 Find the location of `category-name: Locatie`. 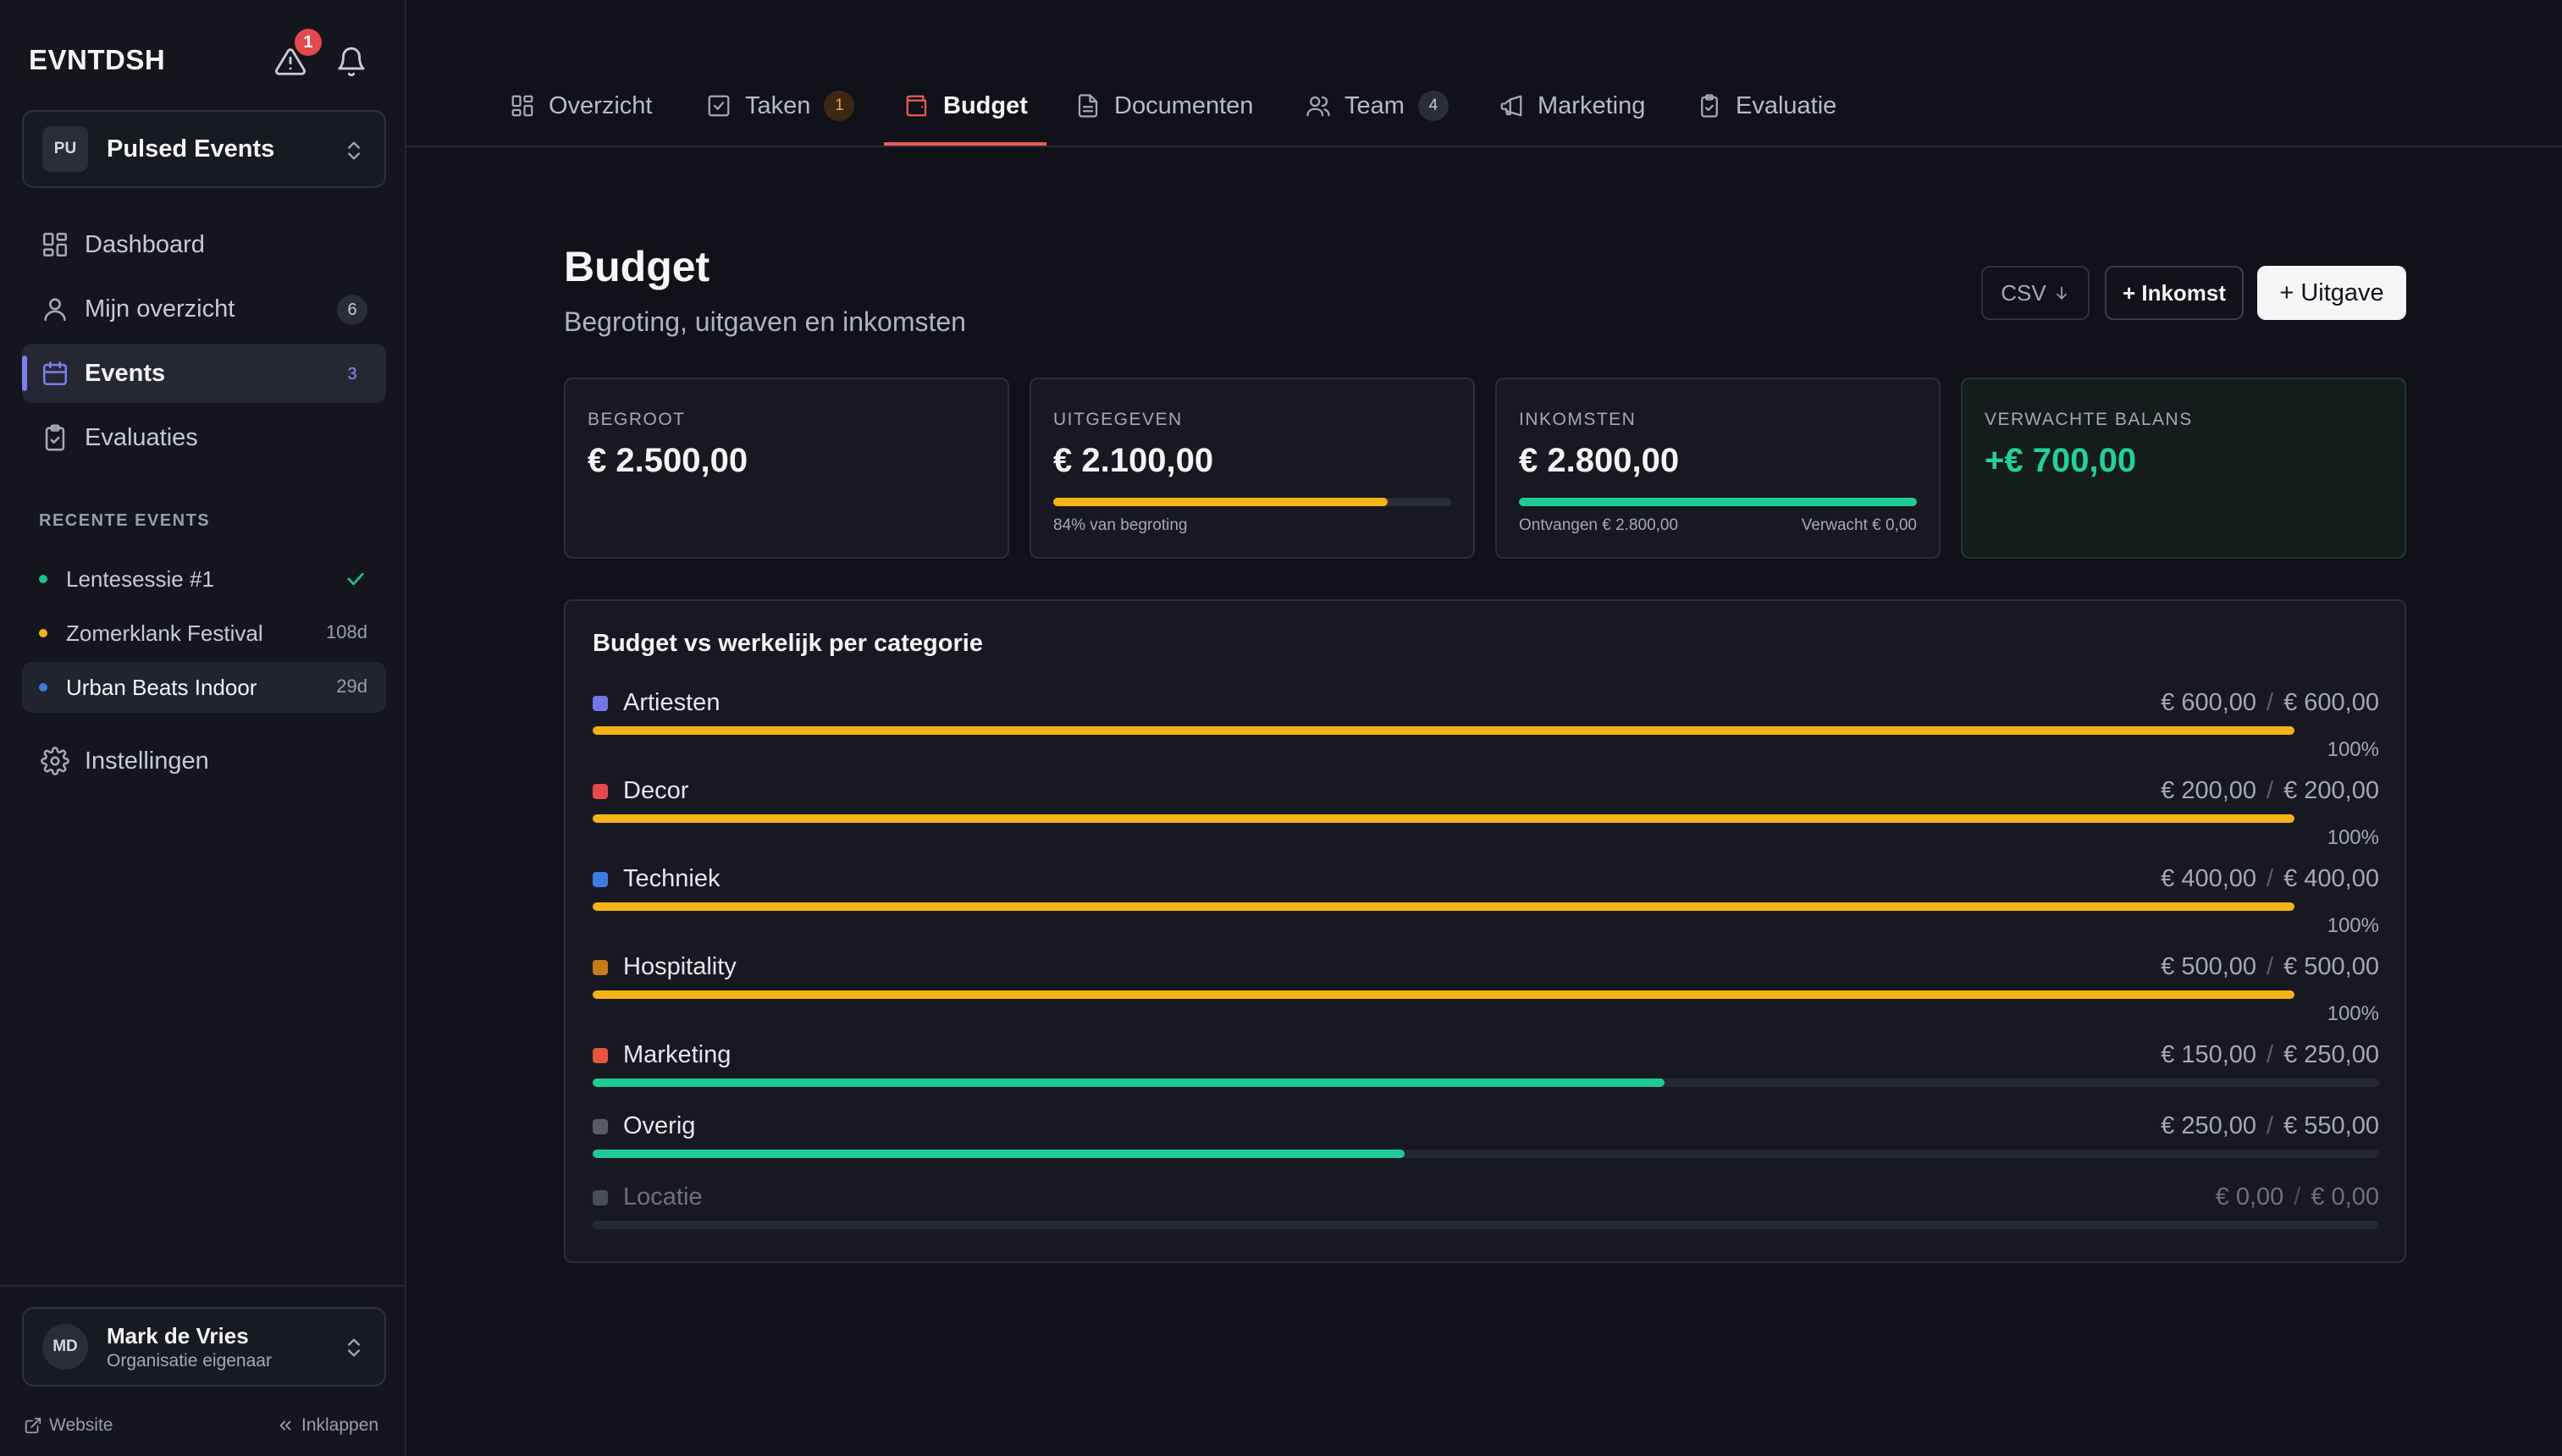

category-name: Locatie is located at coordinates (648, 1197).